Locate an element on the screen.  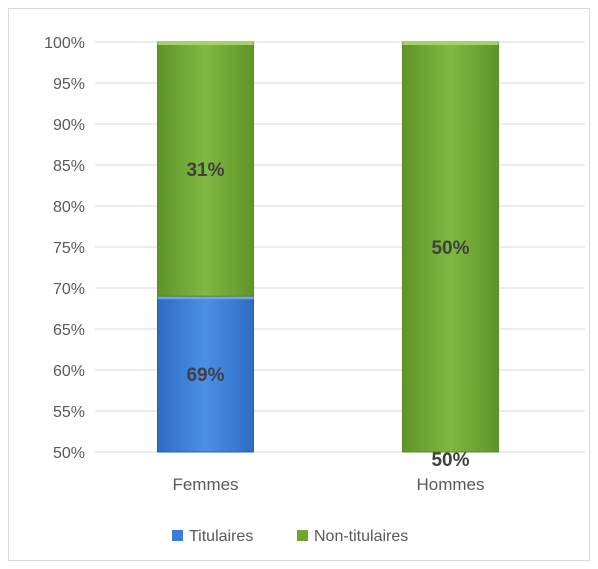
bar-titulaires-femmes is located at coordinates (205, 374).